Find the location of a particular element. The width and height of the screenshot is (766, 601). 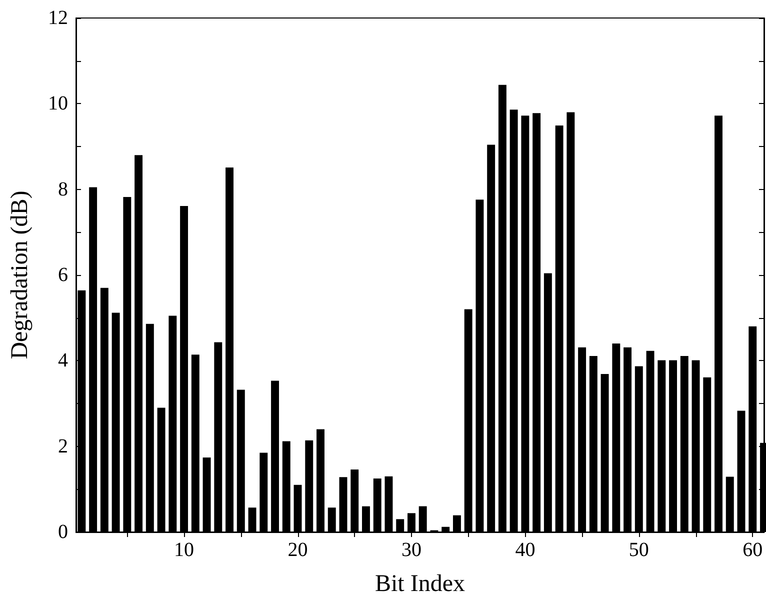

y-axis-title: Degradation (dB) is located at coordinates (20, 275).